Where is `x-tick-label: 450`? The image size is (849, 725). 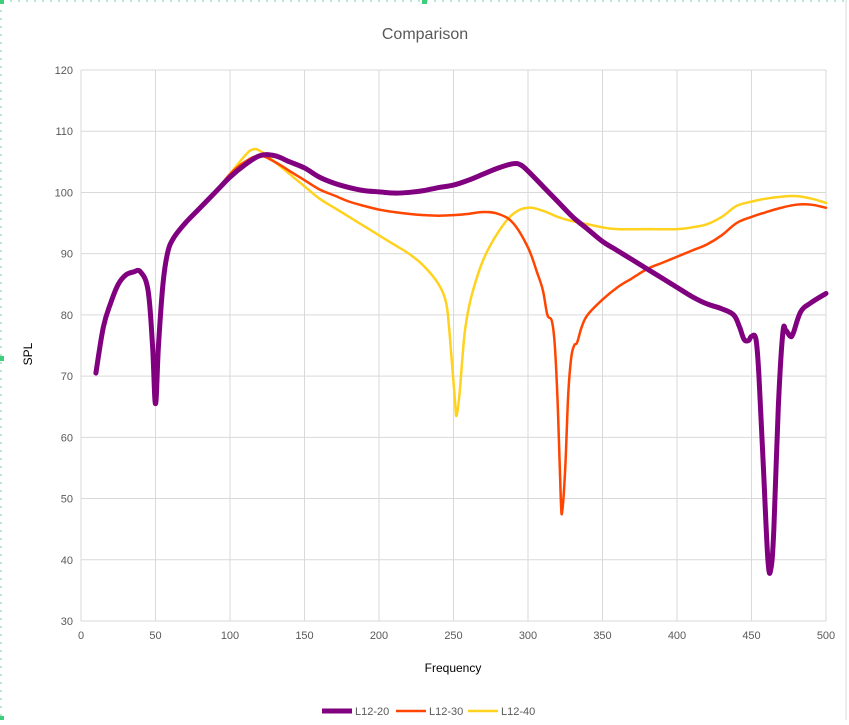
x-tick-label: 450 is located at coordinates (751, 636).